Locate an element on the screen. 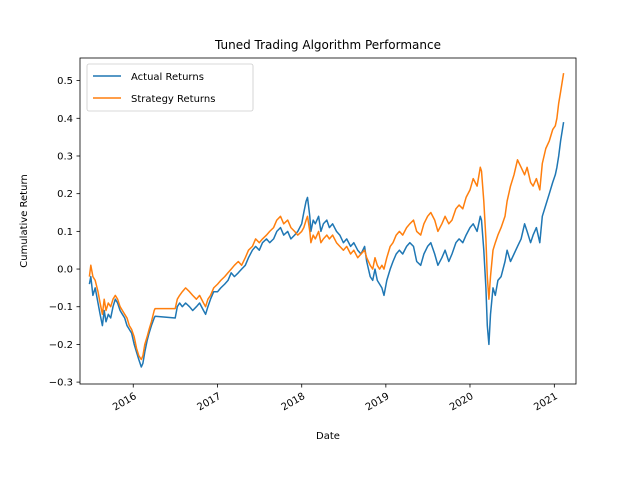  y-tick-label: 0.4 is located at coordinates (65, 119).